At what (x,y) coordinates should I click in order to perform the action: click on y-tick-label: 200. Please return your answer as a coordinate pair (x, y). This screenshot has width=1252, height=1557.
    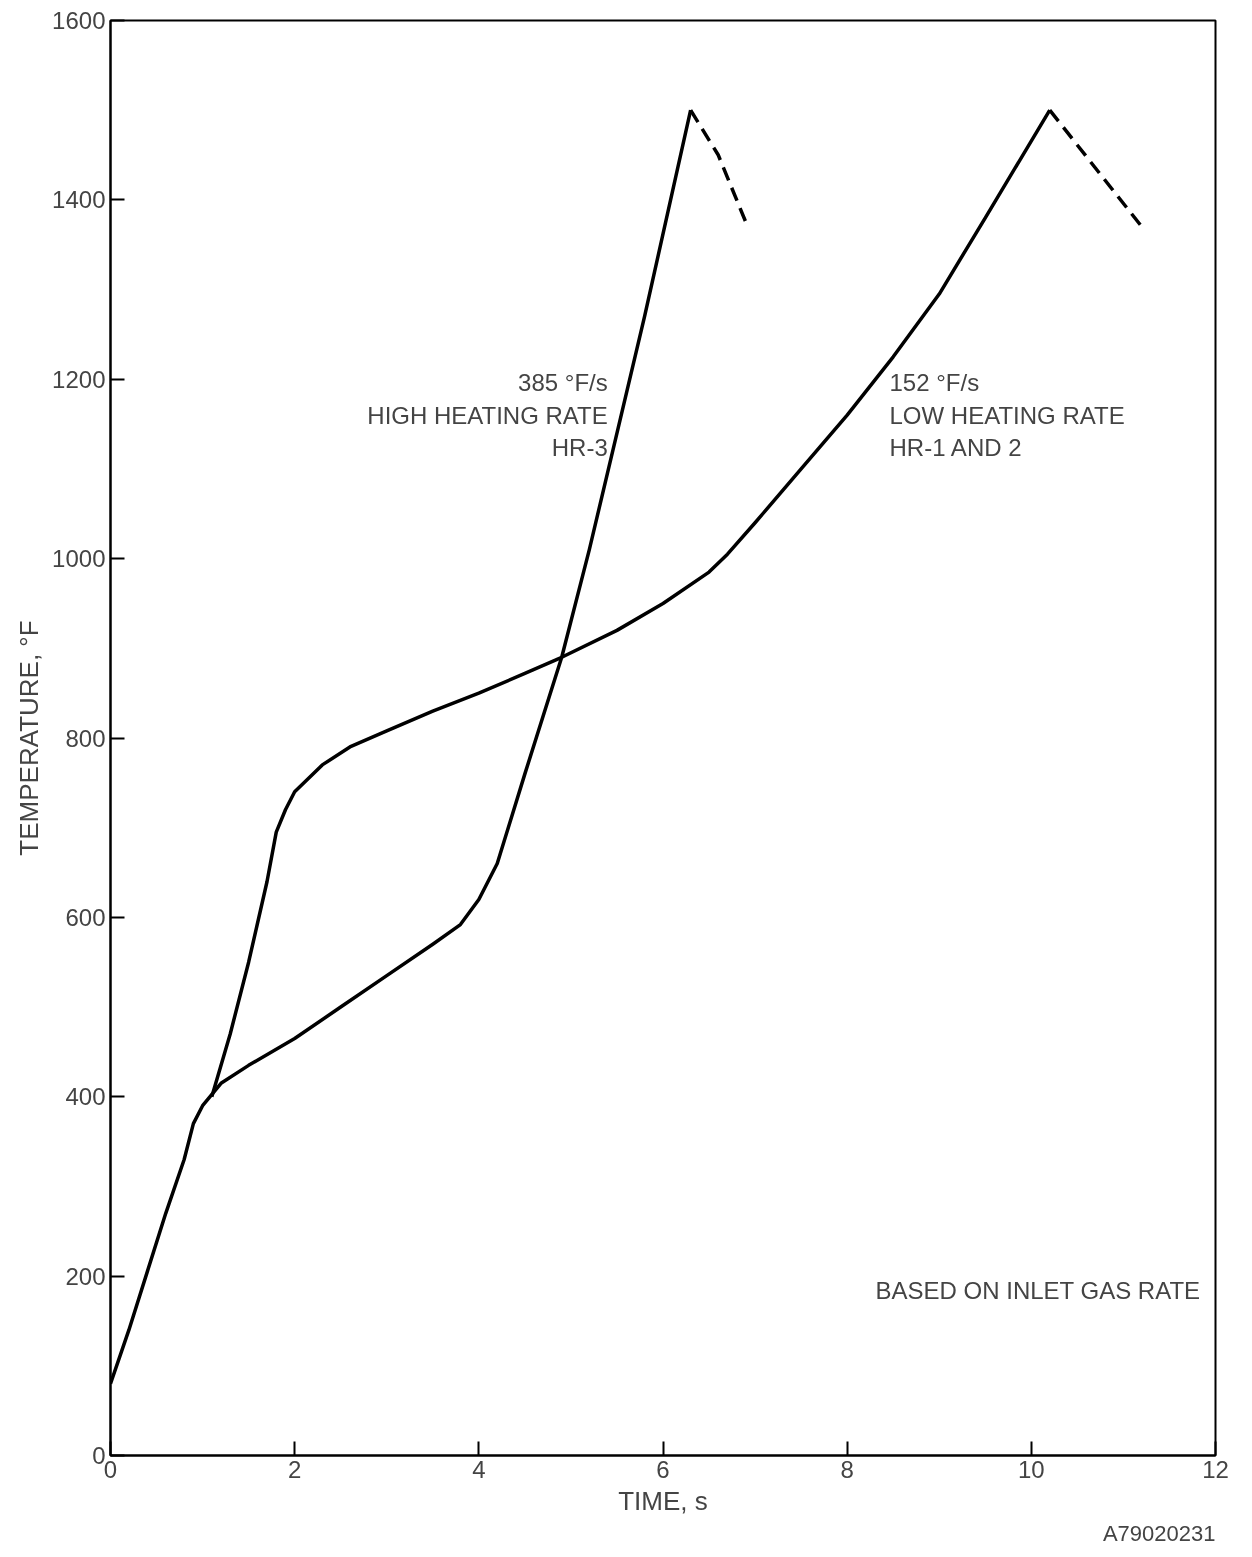
    Looking at the image, I should click on (85, 1276).